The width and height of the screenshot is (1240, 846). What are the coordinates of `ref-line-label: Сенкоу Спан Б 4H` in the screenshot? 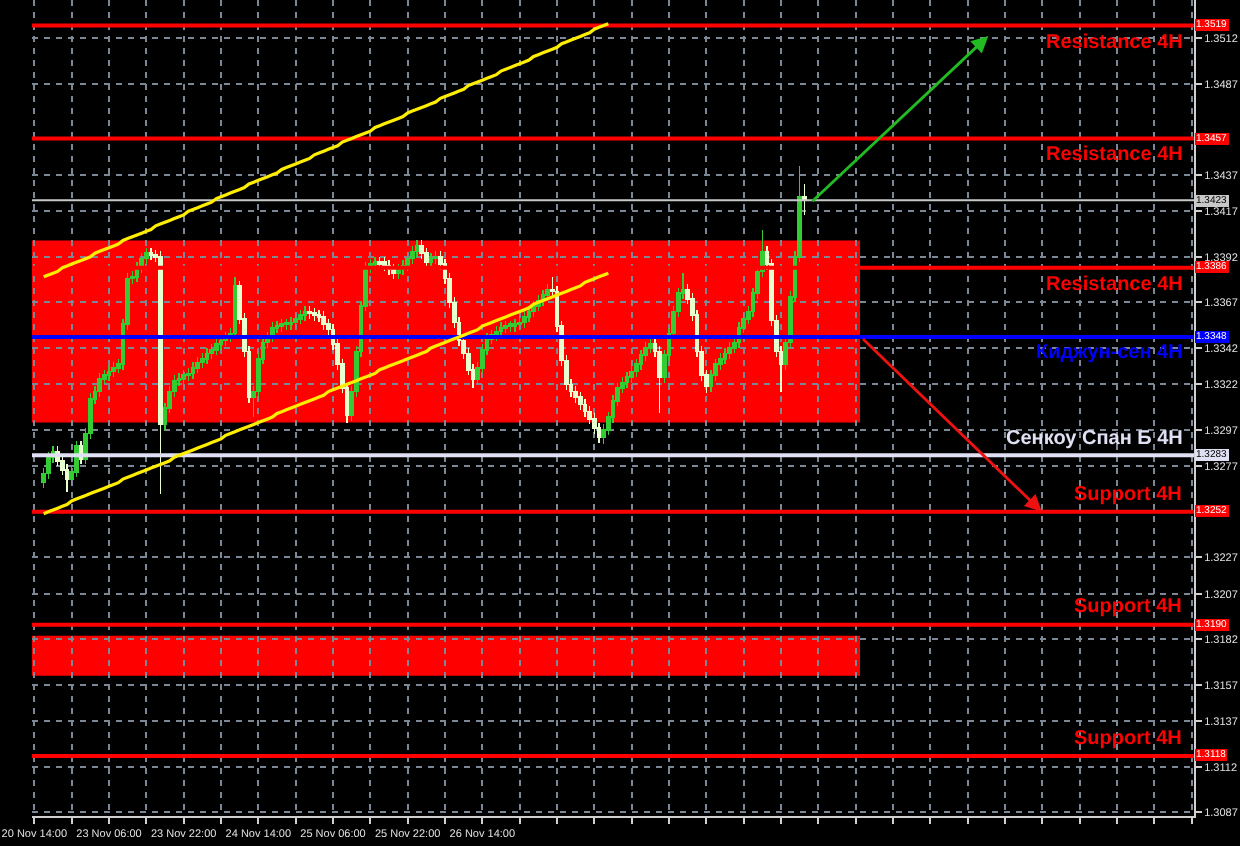 It's located at (1094, 439).